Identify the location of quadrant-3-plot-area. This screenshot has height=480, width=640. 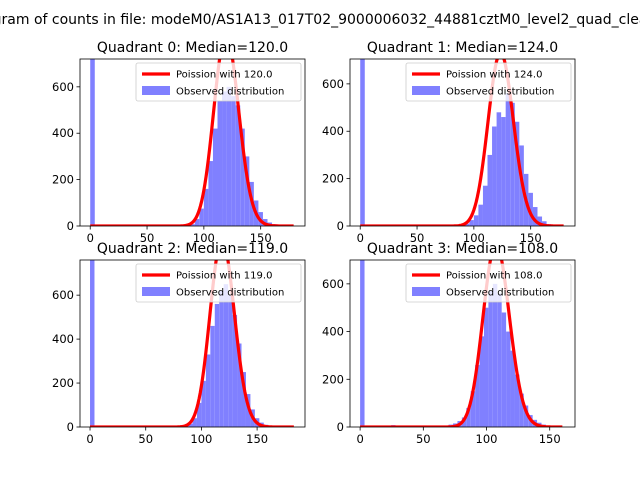
(461, 343).